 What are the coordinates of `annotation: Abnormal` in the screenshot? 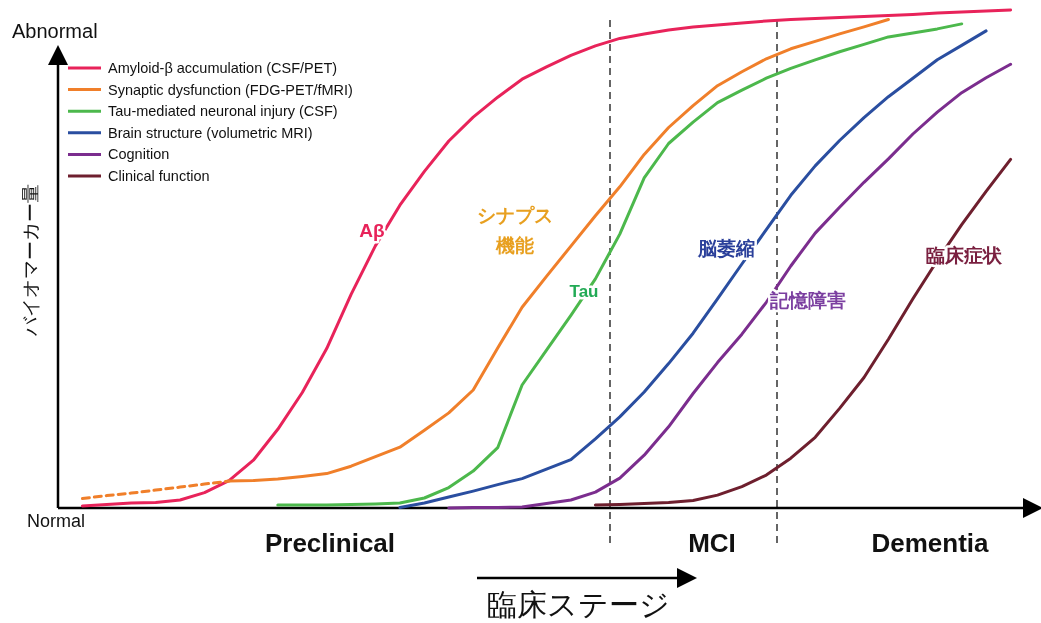 It's located at (55, 31).